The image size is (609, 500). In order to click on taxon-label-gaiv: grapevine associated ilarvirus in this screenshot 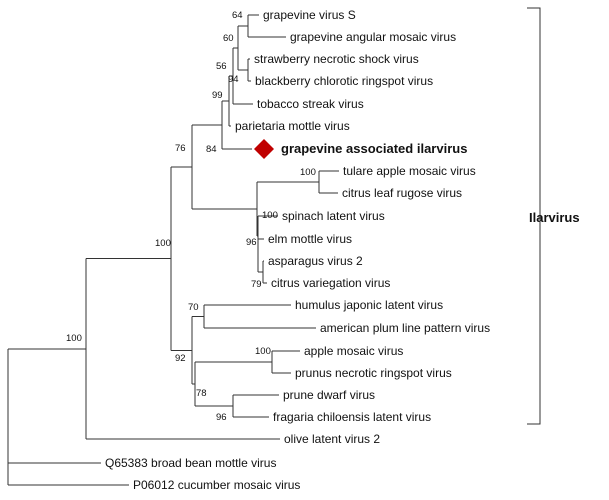, I will do `click(374, 148)`.